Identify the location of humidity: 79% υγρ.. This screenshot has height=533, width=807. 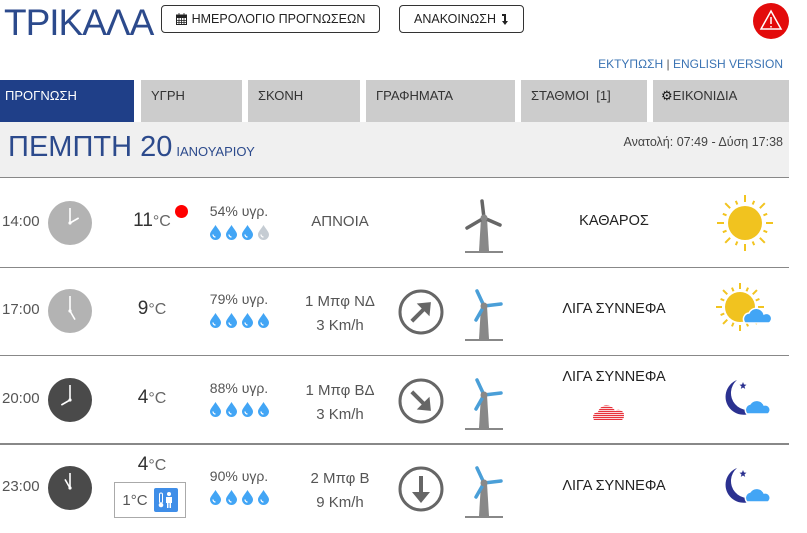
(239, 311).